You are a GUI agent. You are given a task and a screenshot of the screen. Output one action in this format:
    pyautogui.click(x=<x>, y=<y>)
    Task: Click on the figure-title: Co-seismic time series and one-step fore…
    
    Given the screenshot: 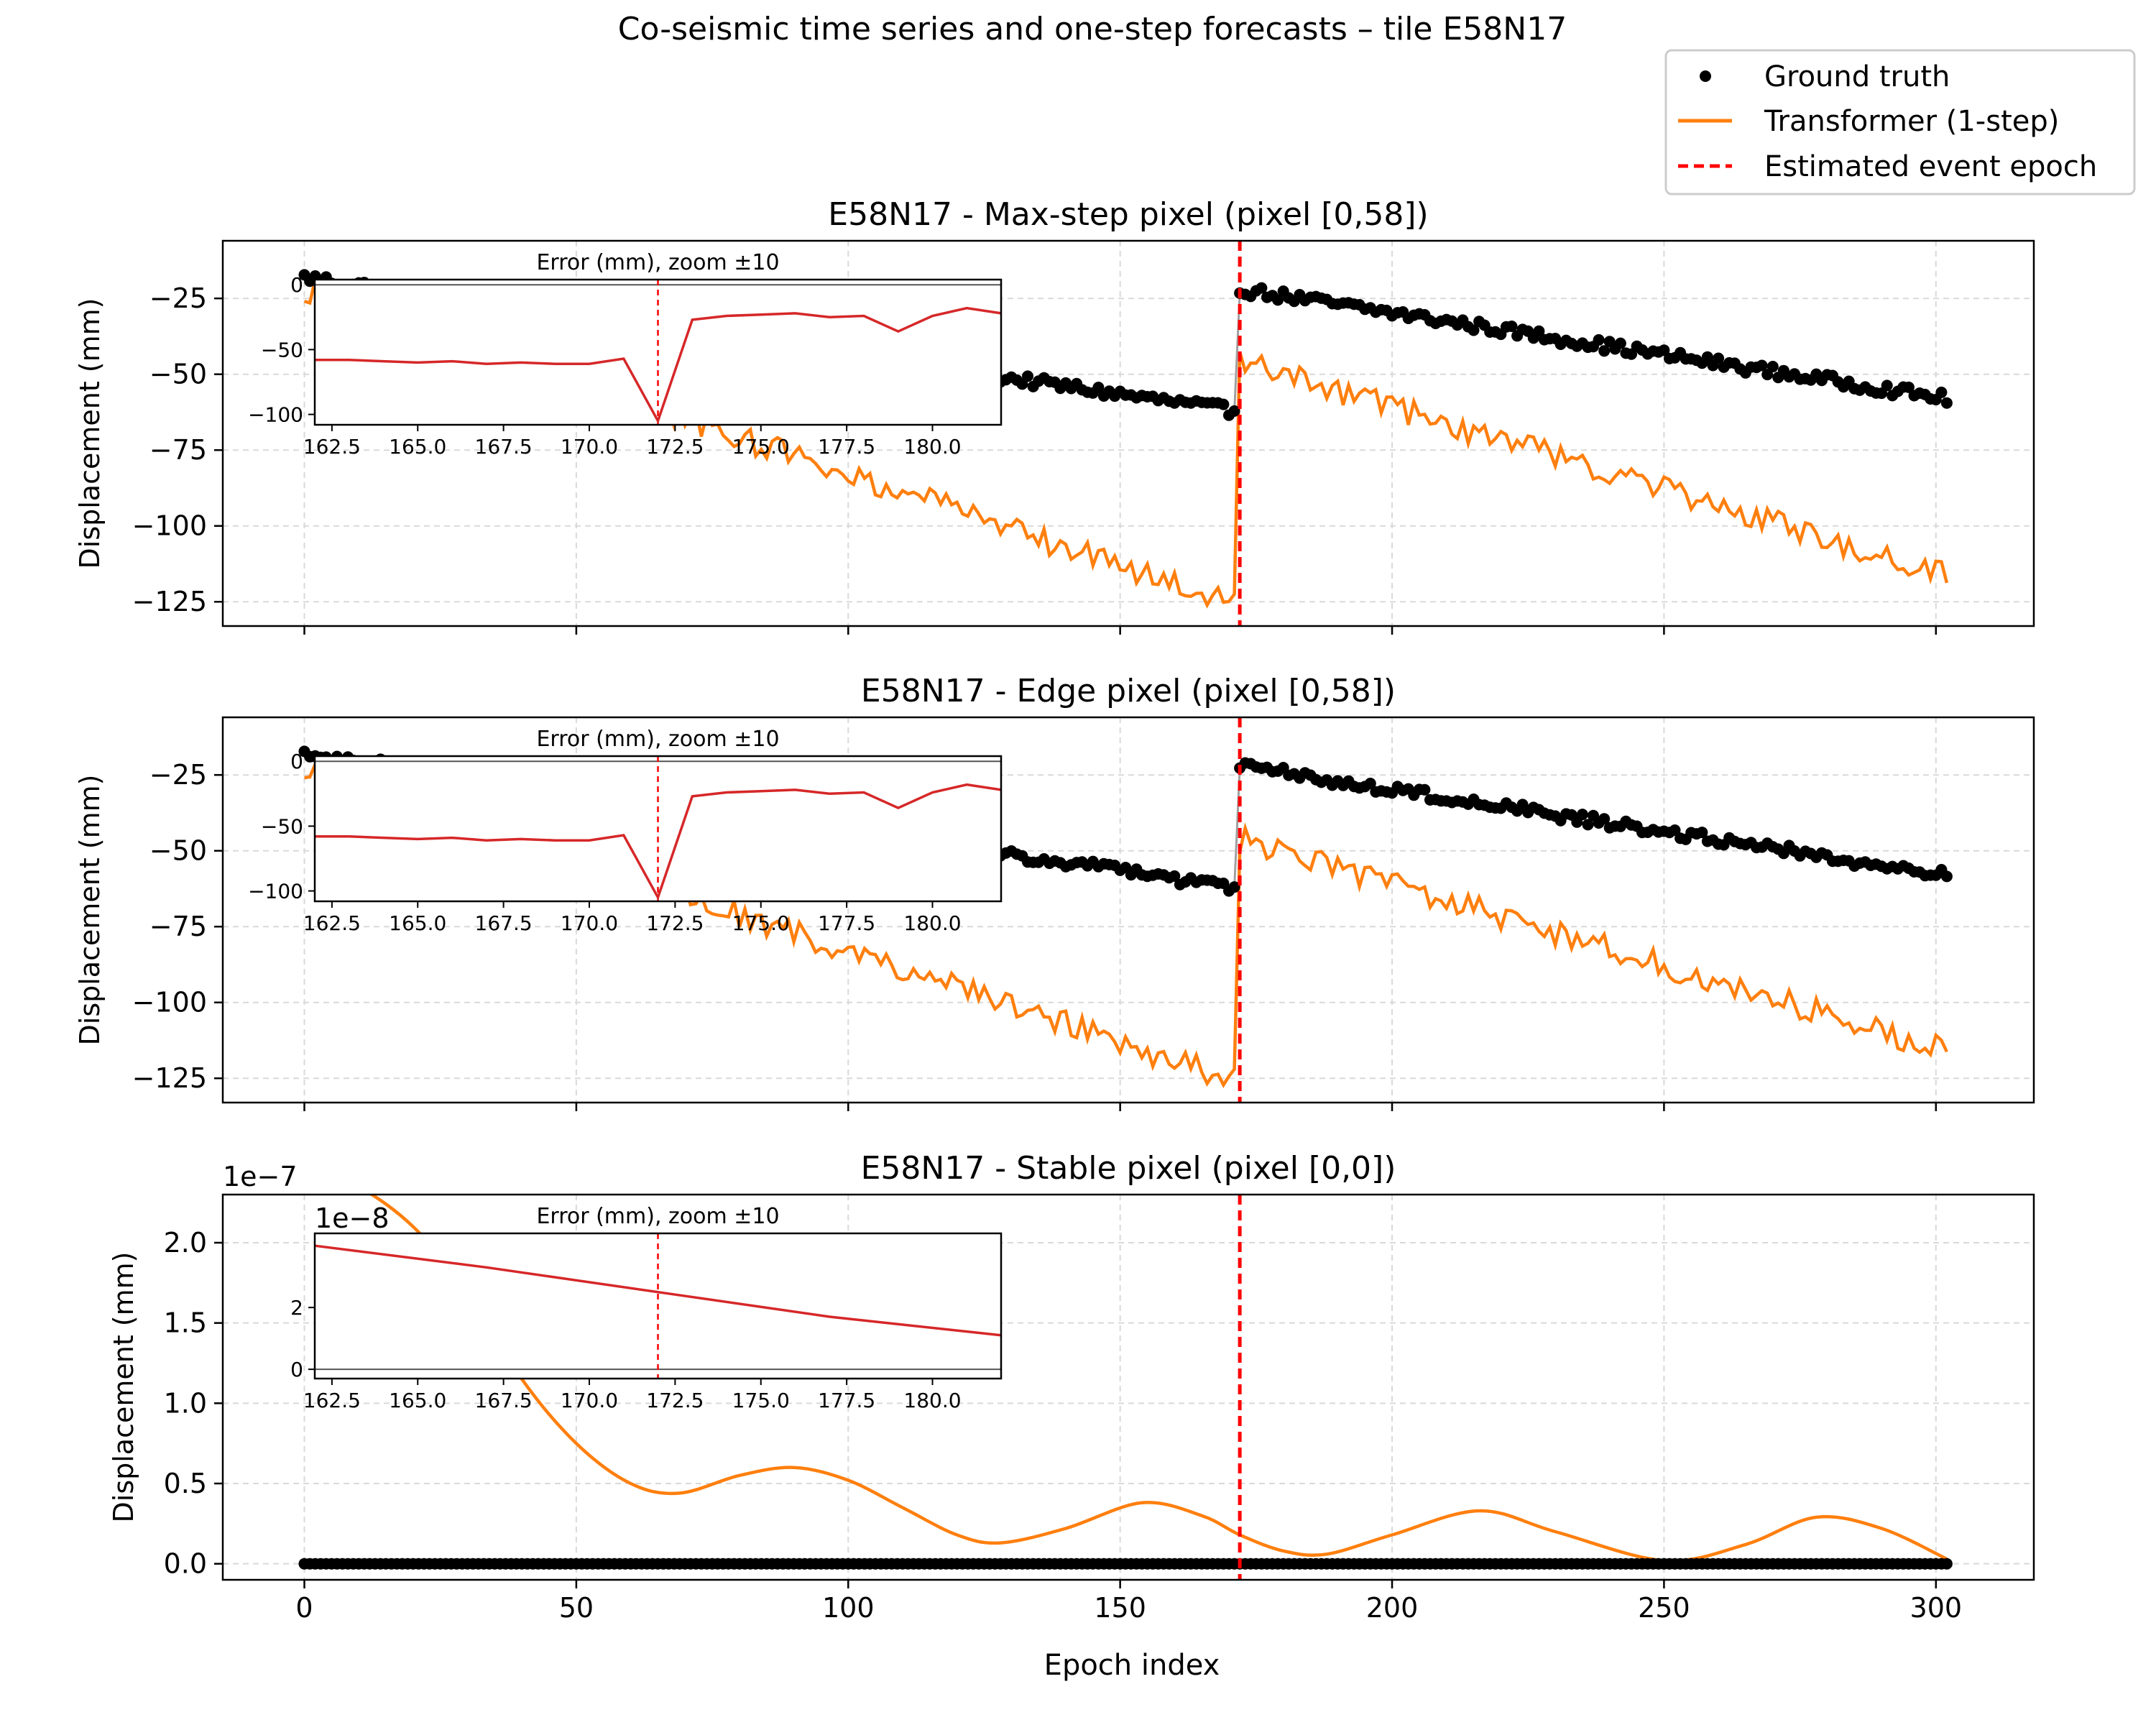 What is the action you would take?
    pyautogui.click(x=1093, y=29)
    